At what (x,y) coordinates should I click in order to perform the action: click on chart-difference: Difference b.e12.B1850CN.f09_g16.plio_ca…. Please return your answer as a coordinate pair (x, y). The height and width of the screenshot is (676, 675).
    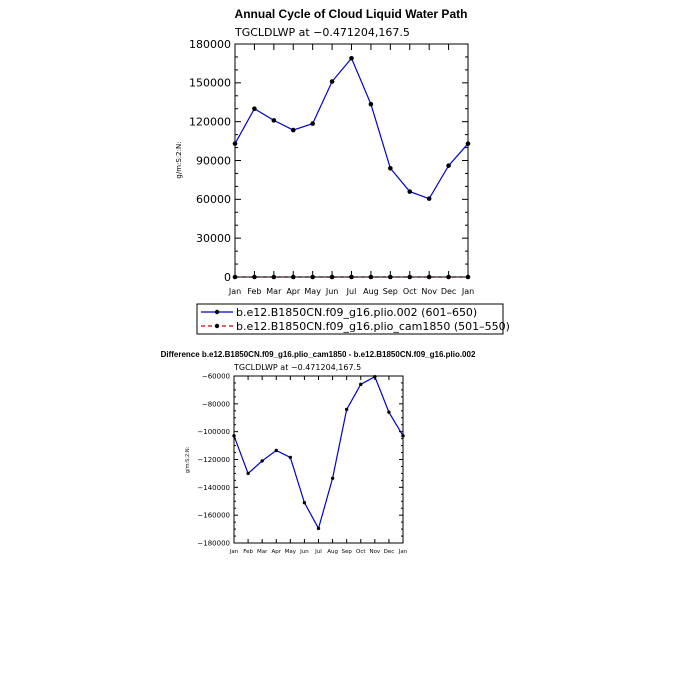
    Looking at the image, I should click on (318, 452).